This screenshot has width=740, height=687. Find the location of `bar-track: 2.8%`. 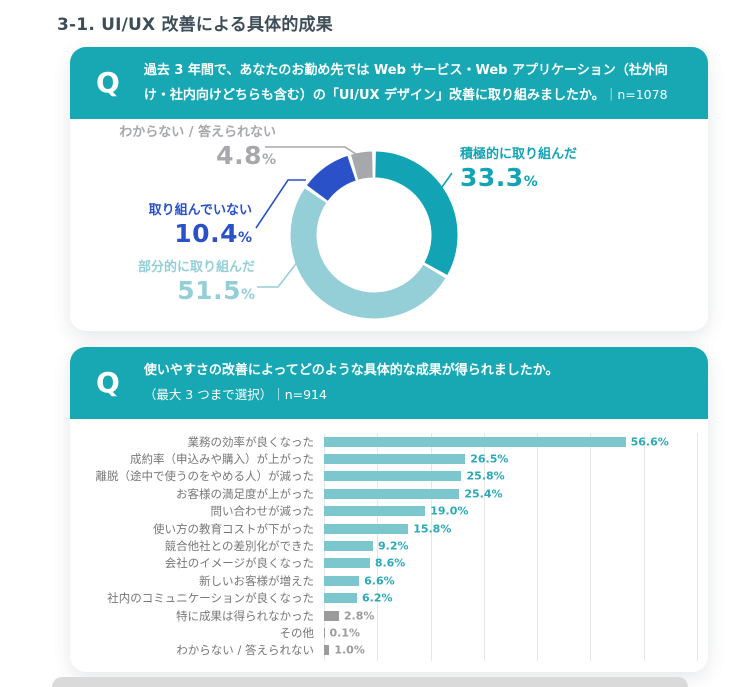

bar-track: 2.8% is located at coordinates (510, 616).